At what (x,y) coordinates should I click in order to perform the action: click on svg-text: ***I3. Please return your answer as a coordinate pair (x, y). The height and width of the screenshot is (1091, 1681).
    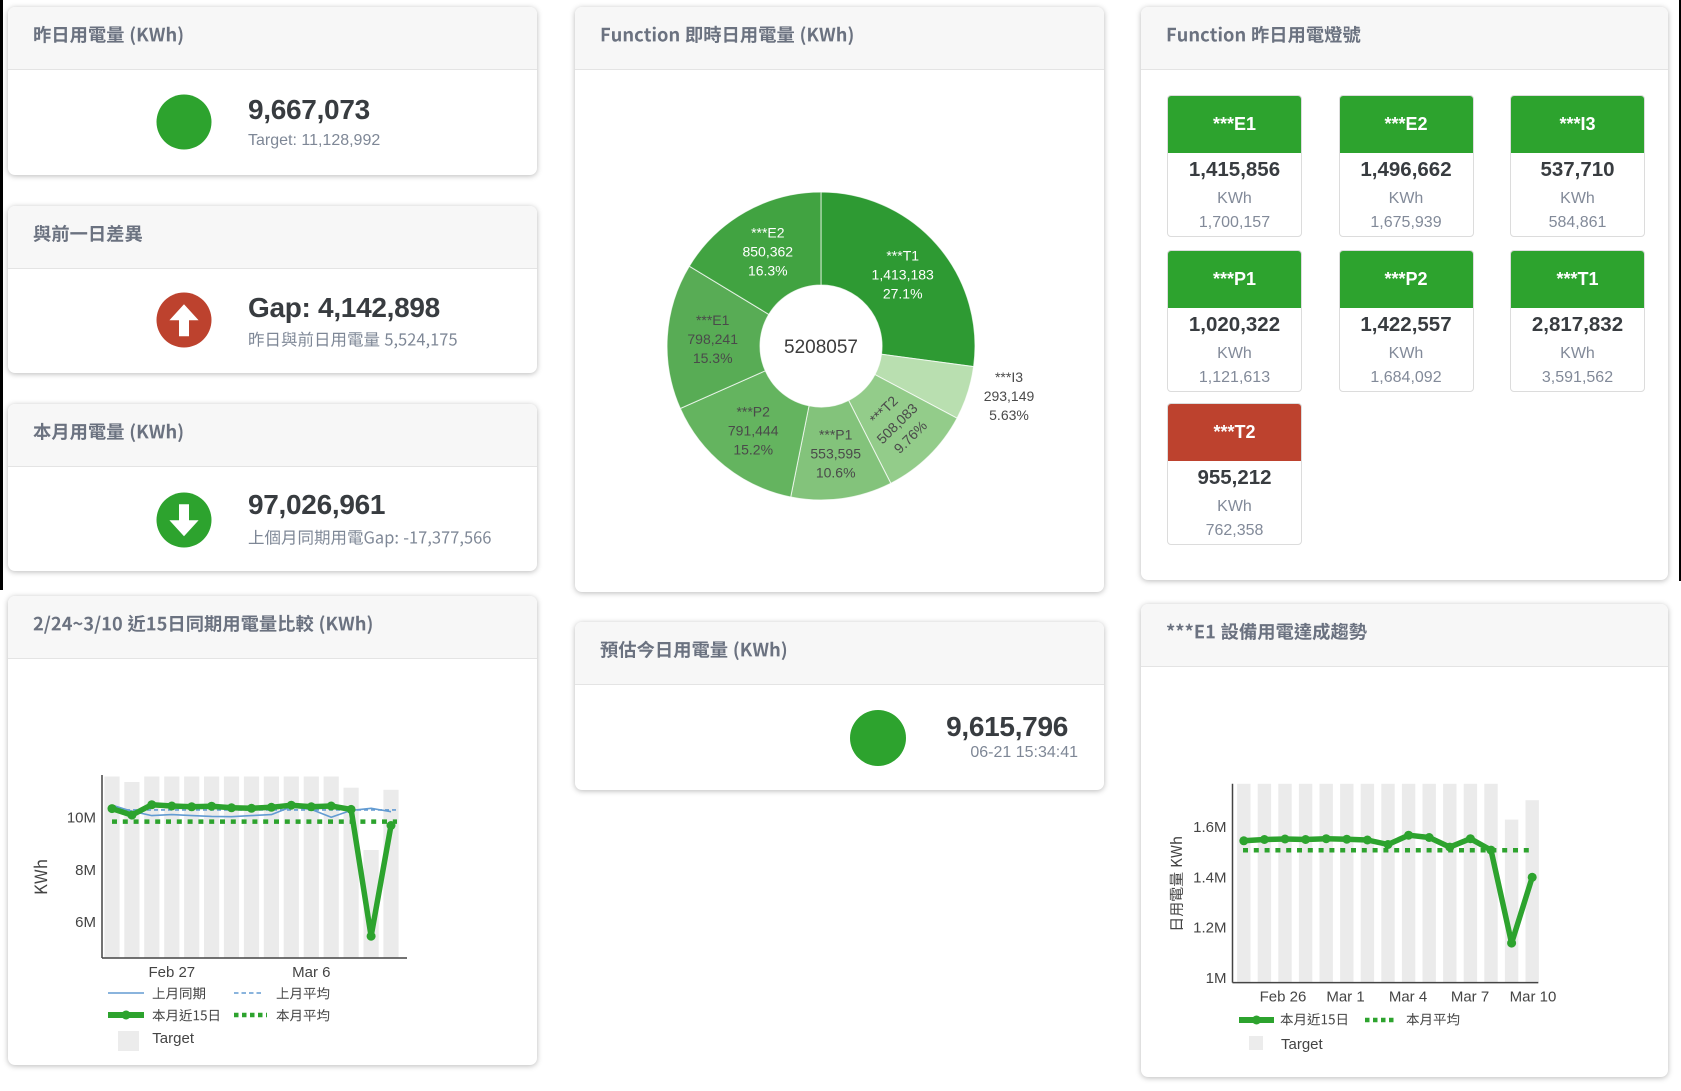
    Looking at the image, I should click on (1009, 377).